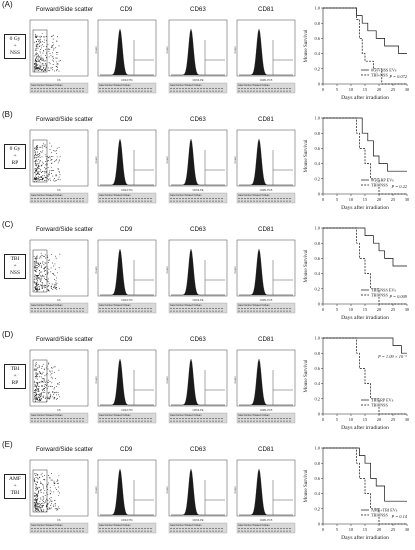  What do you see at coordinates (379, 295) in the screenshot?
I see `legend-label: TBI+NSS` at bounding box center [379, 295].